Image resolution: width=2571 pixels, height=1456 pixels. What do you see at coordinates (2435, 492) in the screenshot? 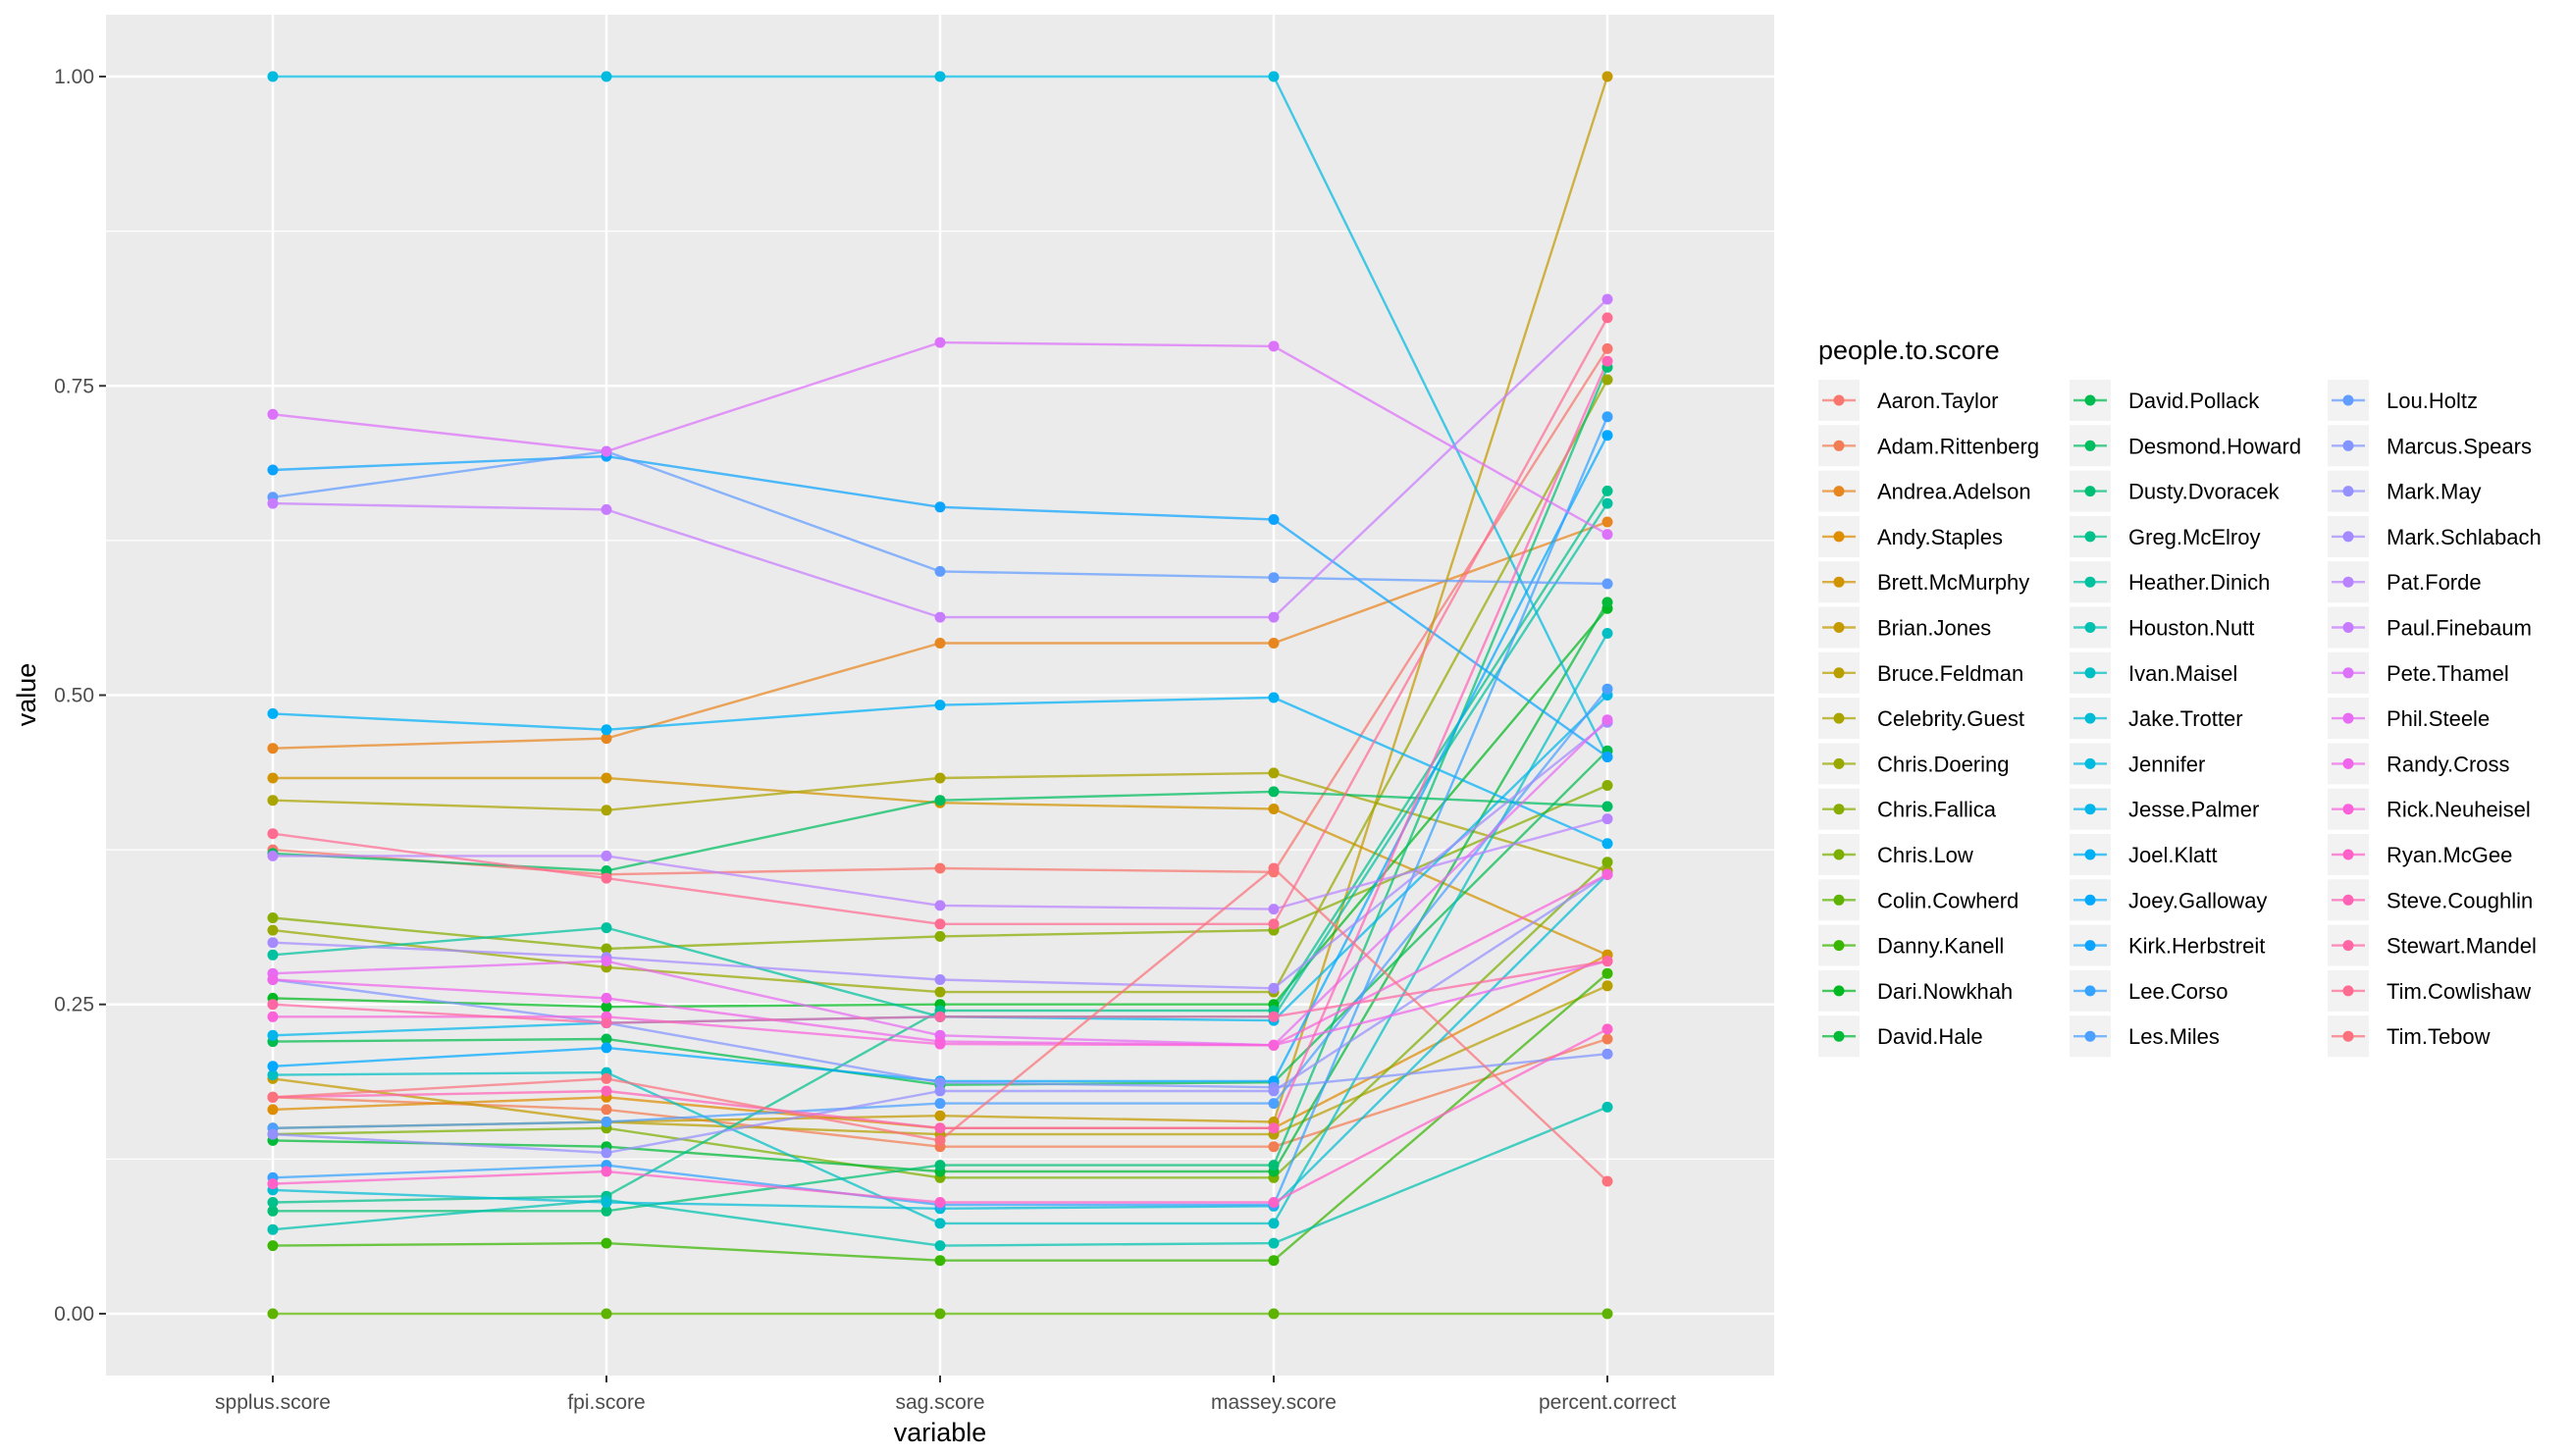
I see `legend-label: Mark.May` at bounding box center [2435, 492].